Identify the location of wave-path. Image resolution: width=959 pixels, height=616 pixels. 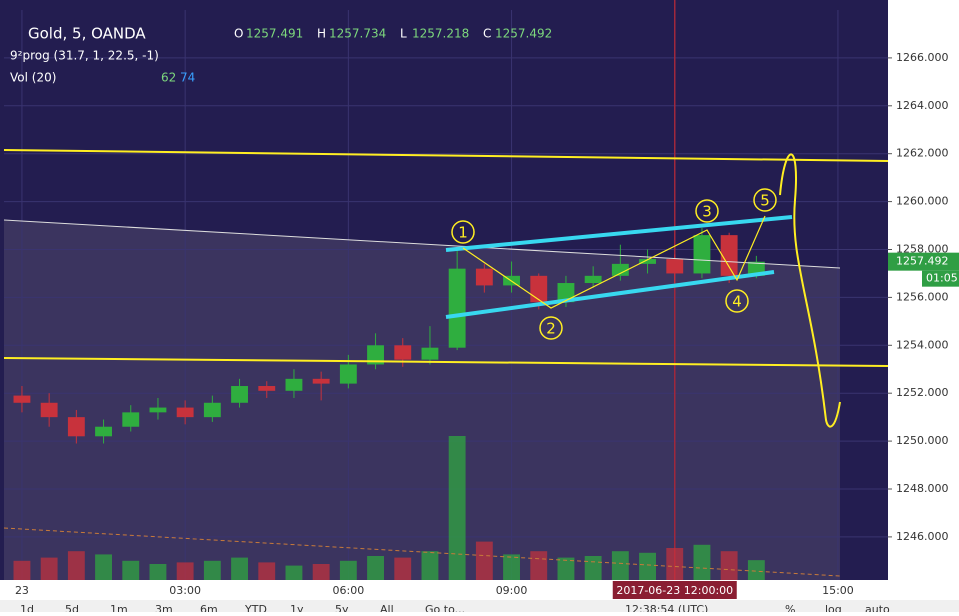
(614, 262).